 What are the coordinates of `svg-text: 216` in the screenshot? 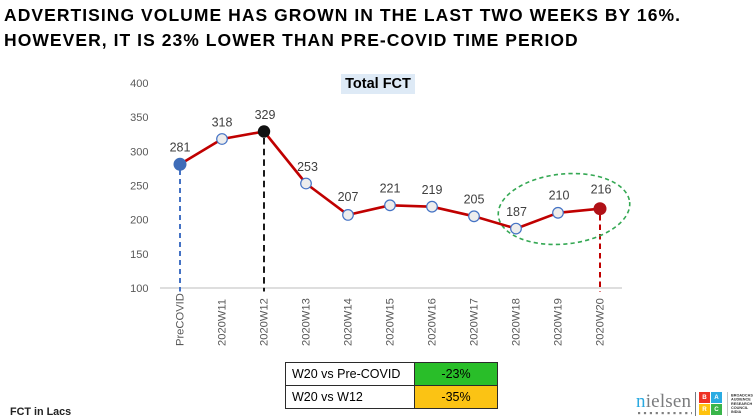 It's located at (601, 190).